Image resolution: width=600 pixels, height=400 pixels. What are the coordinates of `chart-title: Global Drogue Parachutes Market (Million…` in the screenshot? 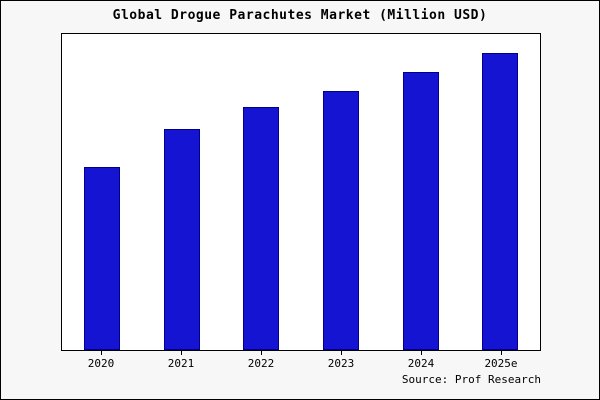 It's located at (300, 15).